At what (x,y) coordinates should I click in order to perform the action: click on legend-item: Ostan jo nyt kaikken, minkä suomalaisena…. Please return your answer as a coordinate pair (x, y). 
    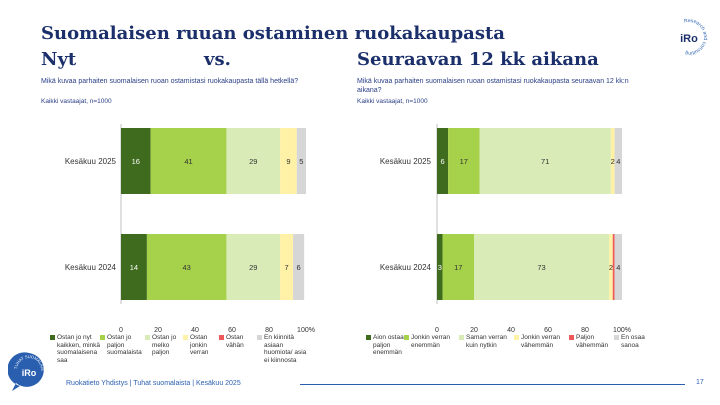
    Looking at the image, I should click on (75, 349).